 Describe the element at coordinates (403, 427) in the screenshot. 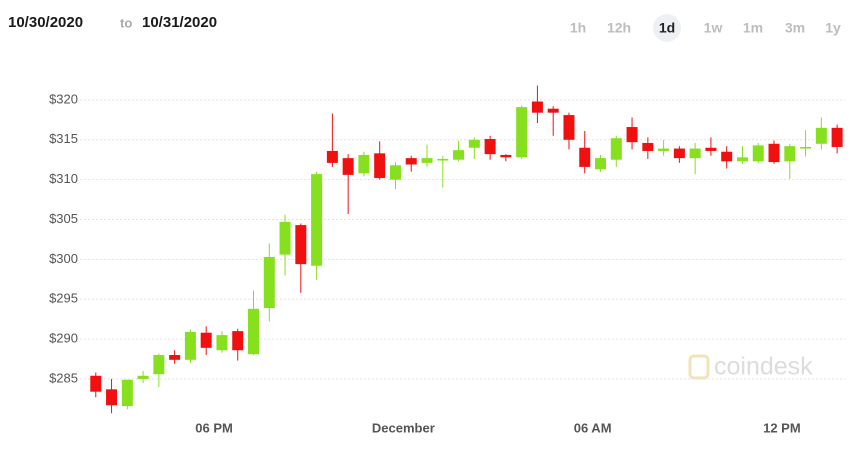

I see `x-tick-label: December` at that location.